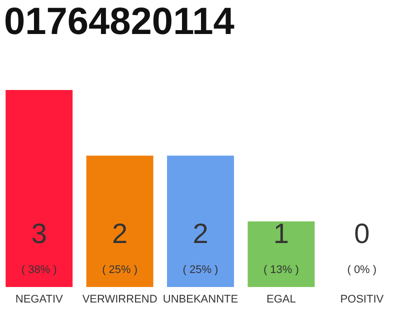 This screenshot has height=320, width=410. What do you see at coordinates (39, 270) in the screenshot?
I see `annotation: ( 38% )` at bounding box center [39, 270].